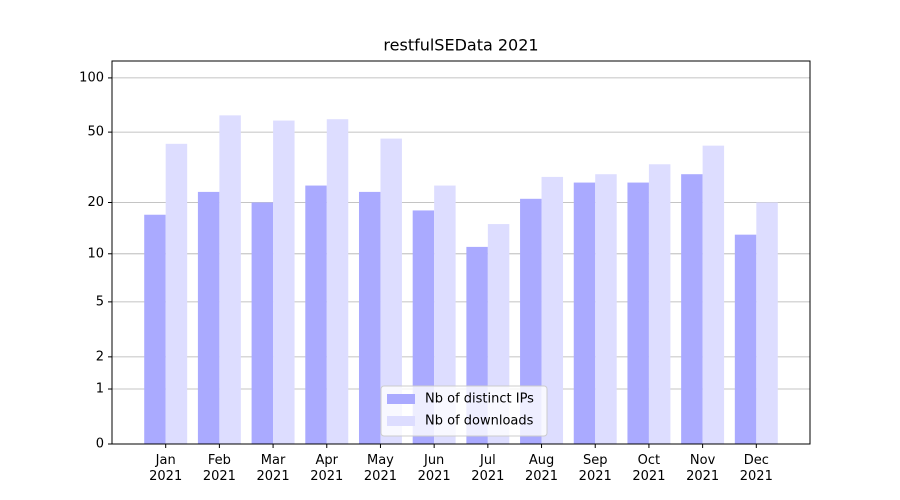  Describe the element at coordinates (756, 468) in the screenshot. I see `x-tick-label: Dec 2021` at that location.